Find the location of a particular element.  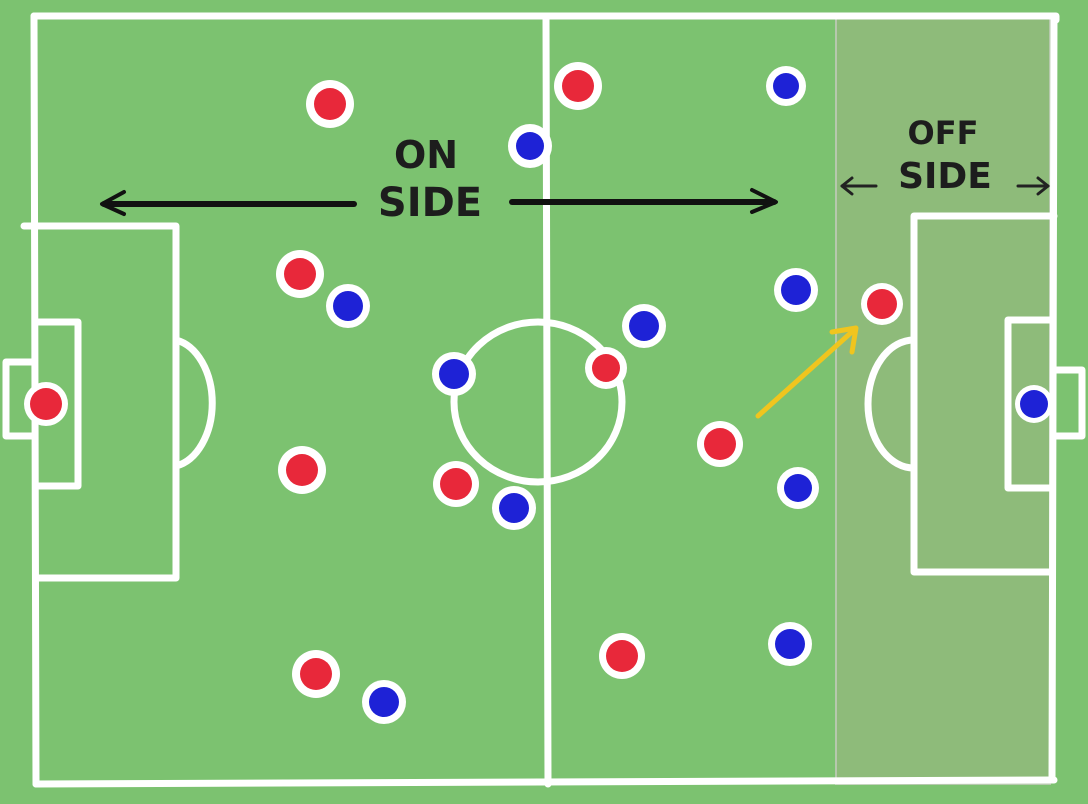

center-circle is located at coordinates (538, 402).